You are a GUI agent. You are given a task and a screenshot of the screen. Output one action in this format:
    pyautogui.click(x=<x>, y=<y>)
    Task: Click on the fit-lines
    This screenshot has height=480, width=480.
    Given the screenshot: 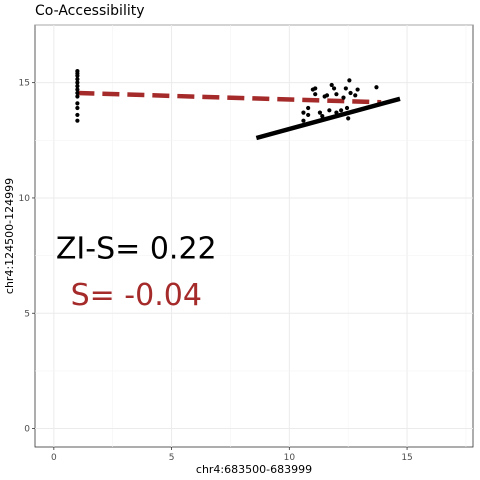 What is the action you would take?
    pyautogui.click(x=239, y=115)
    